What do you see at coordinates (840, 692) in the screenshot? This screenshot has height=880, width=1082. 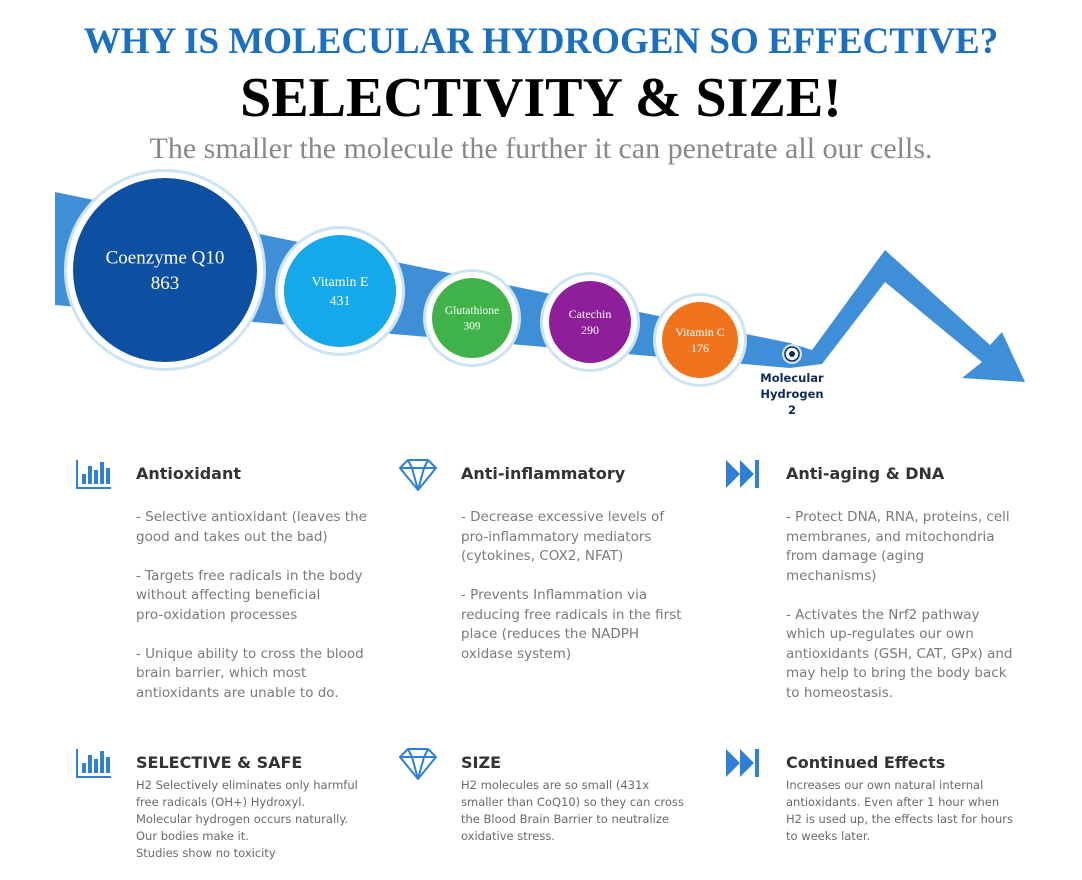 I see `text-line: to homeostasis.` at bounding box center [840, 692].